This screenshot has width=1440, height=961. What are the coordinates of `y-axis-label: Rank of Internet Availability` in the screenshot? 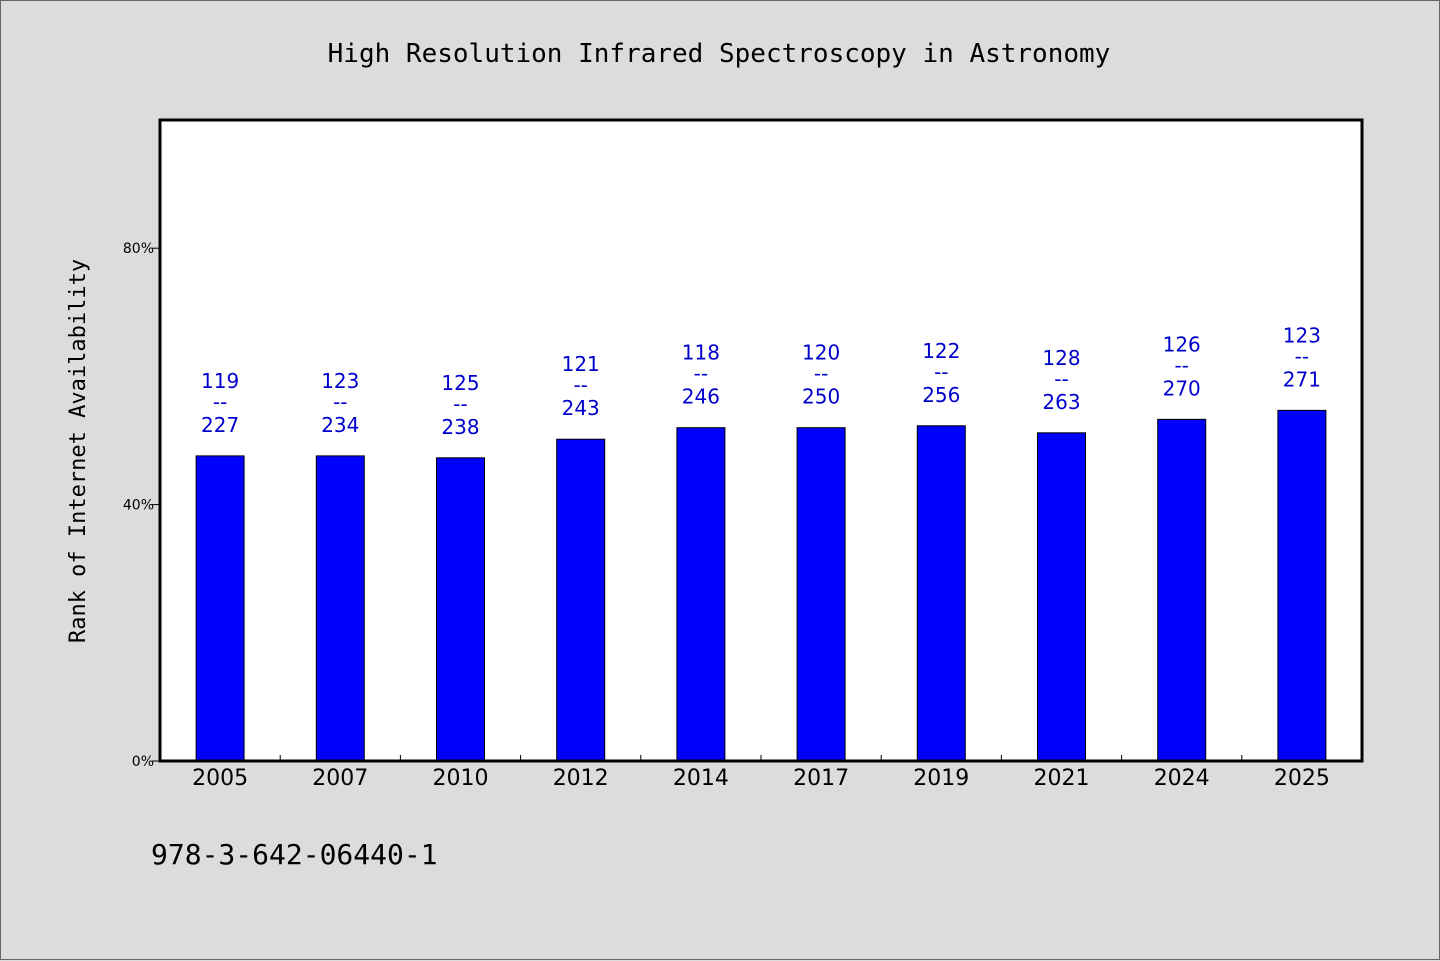 It's located at (78, 451).